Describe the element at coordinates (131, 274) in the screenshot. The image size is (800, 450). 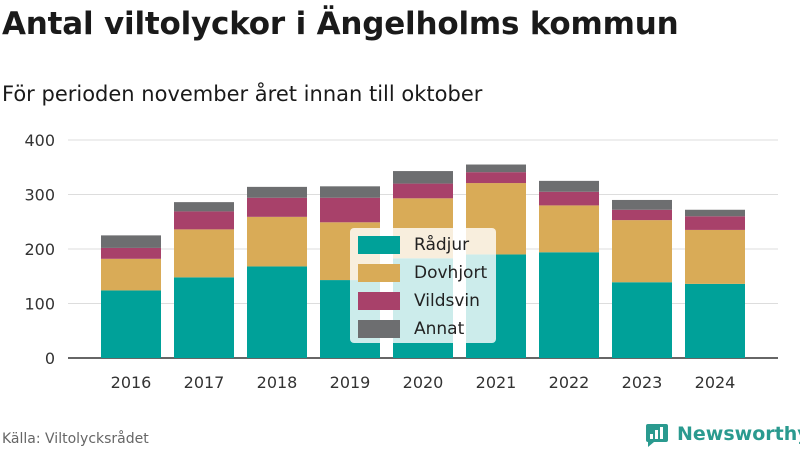
I see `bar-segment-dovhjort-2016` at that location.